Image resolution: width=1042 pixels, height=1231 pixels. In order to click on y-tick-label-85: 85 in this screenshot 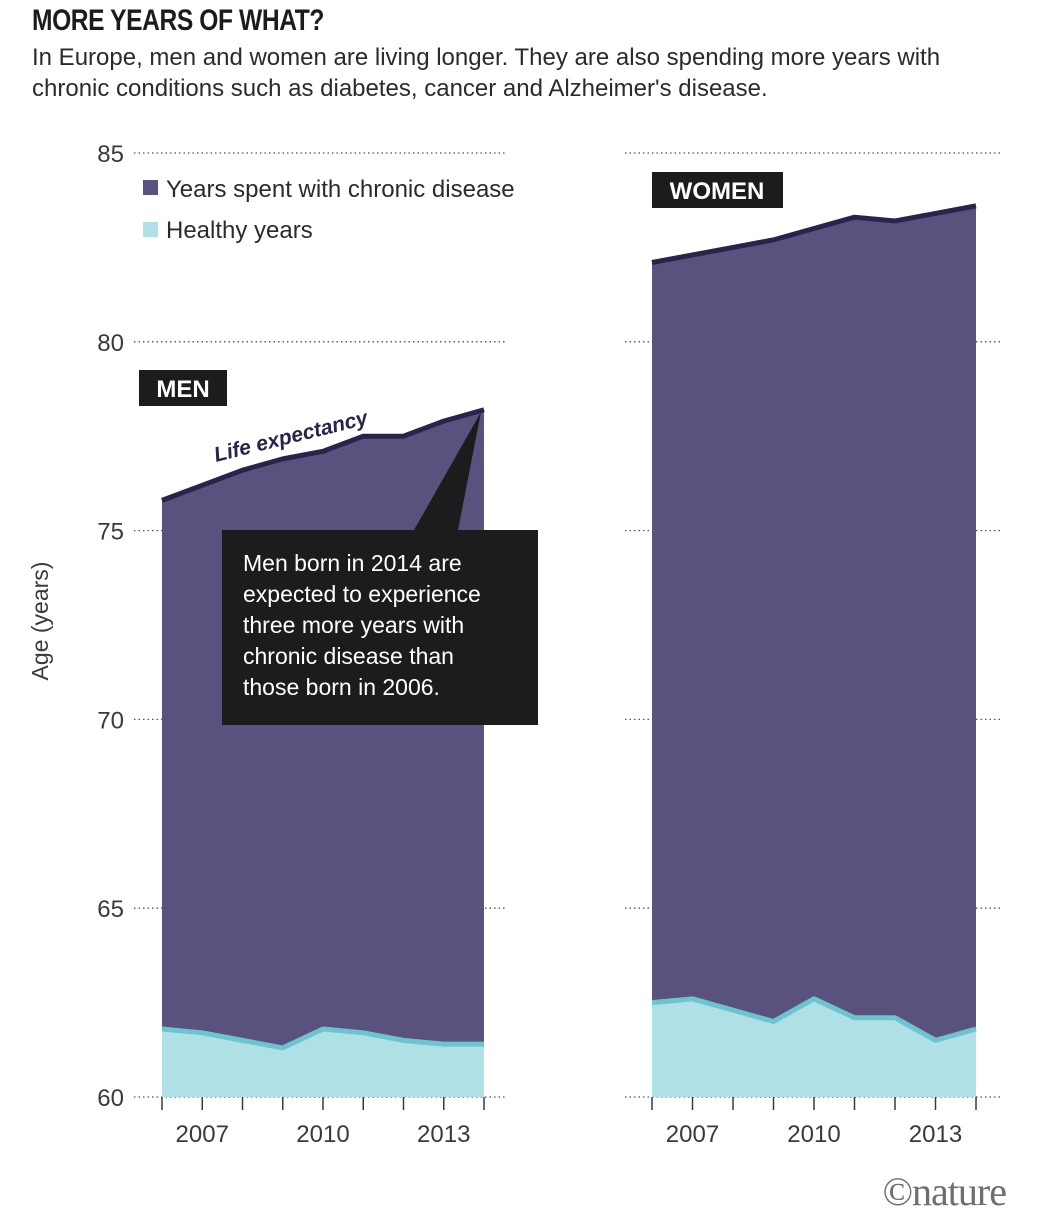, I will do `click(110, 154)`.